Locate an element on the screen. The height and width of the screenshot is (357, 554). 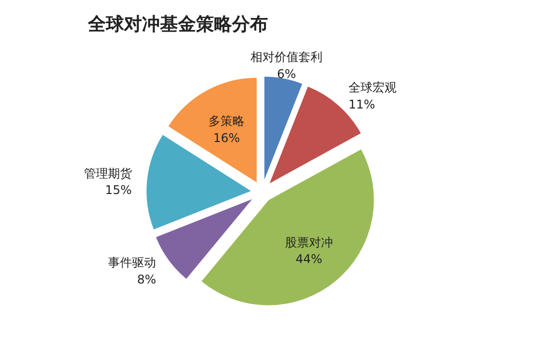
slice-label: 事件驱动 is located at coordinates (132, 263).